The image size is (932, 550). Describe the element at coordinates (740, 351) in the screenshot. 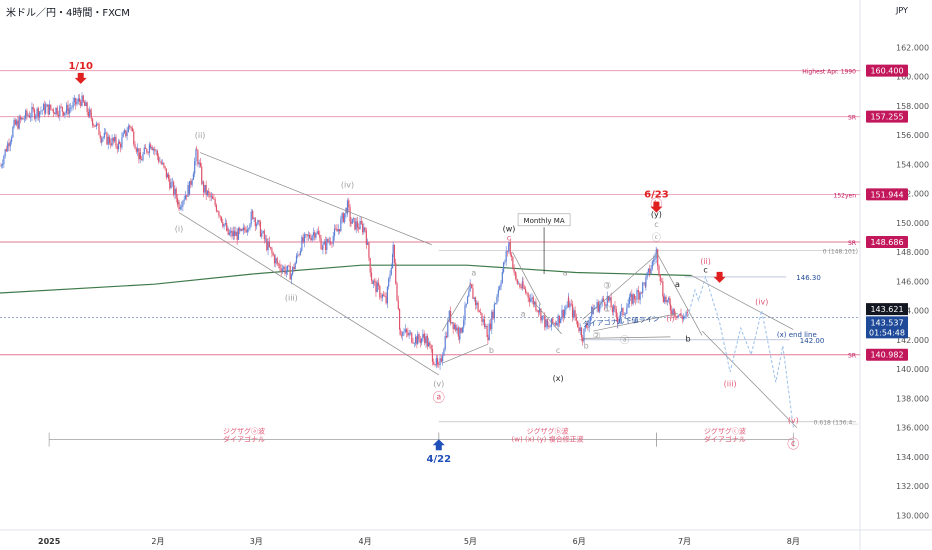

I see `projection-path` at that location.